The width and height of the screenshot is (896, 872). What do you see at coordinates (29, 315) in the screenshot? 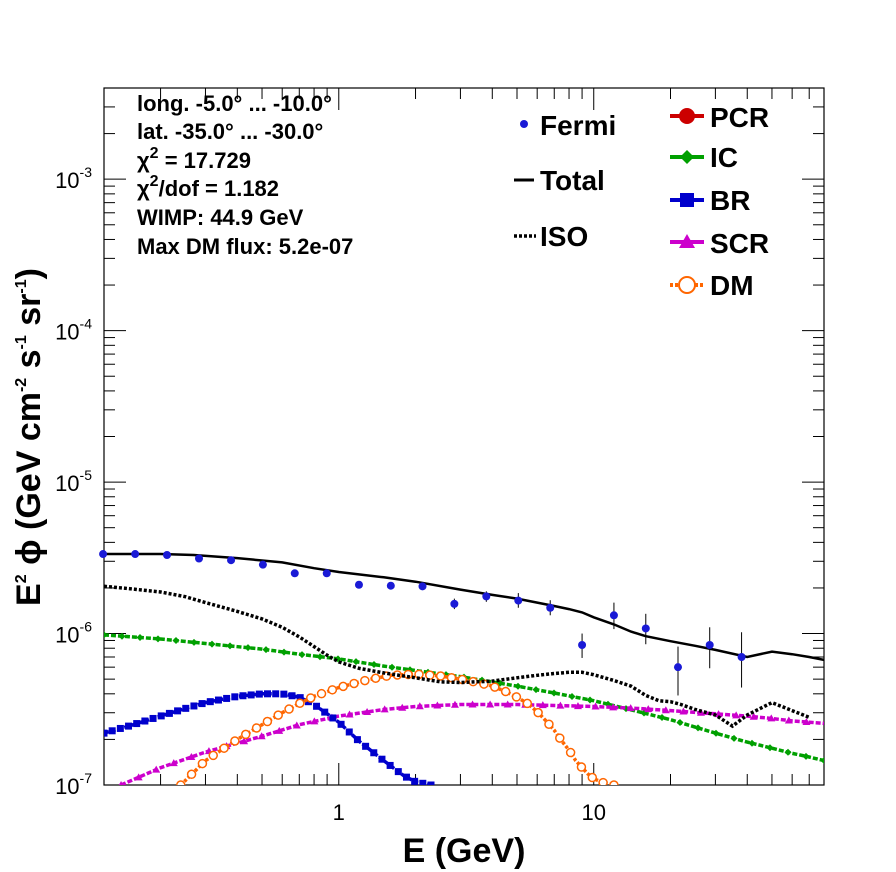
I see `y-title-unit3: sr` at bounding box center [29, 315].